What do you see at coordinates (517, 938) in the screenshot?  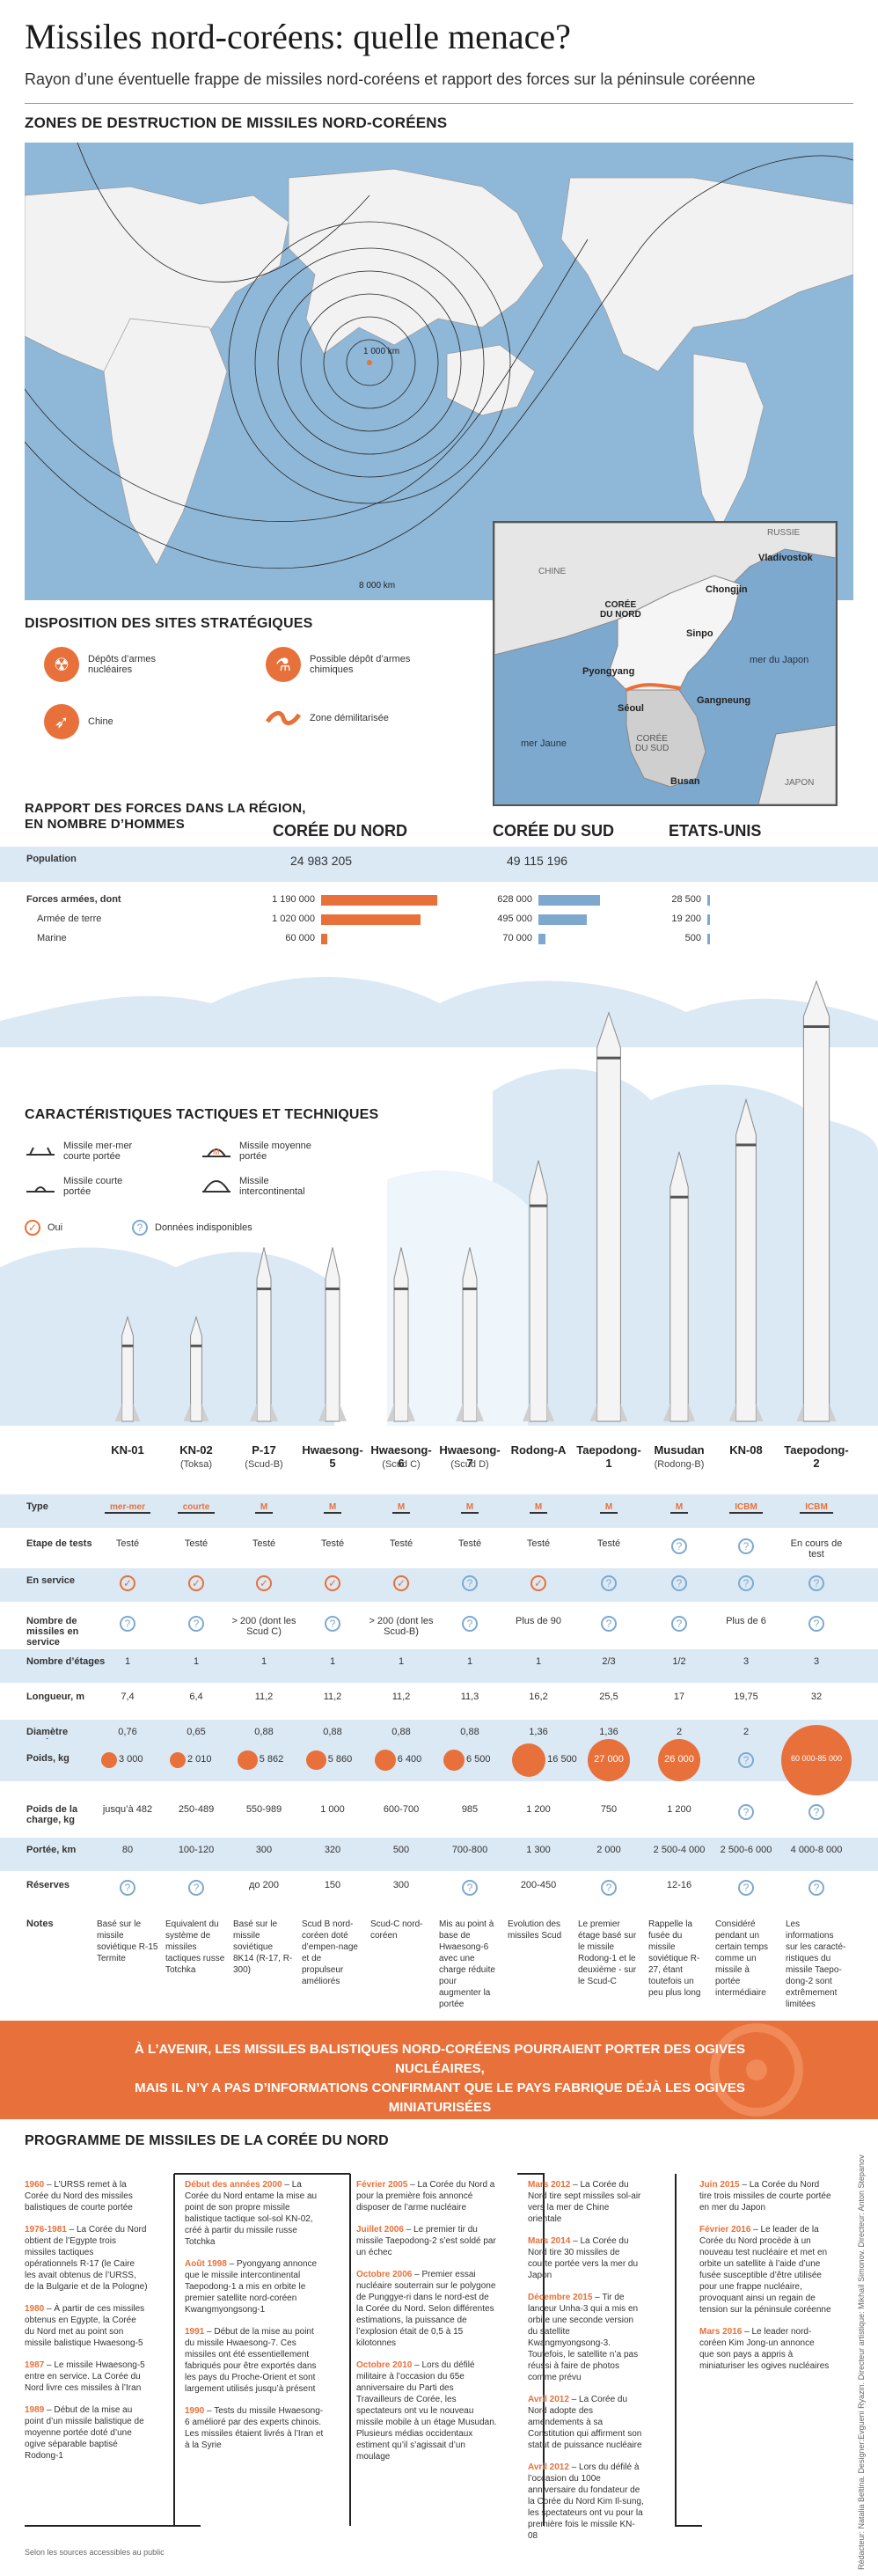 I see `forces-value-sk: 70 000` at bounding box center [517, 938].